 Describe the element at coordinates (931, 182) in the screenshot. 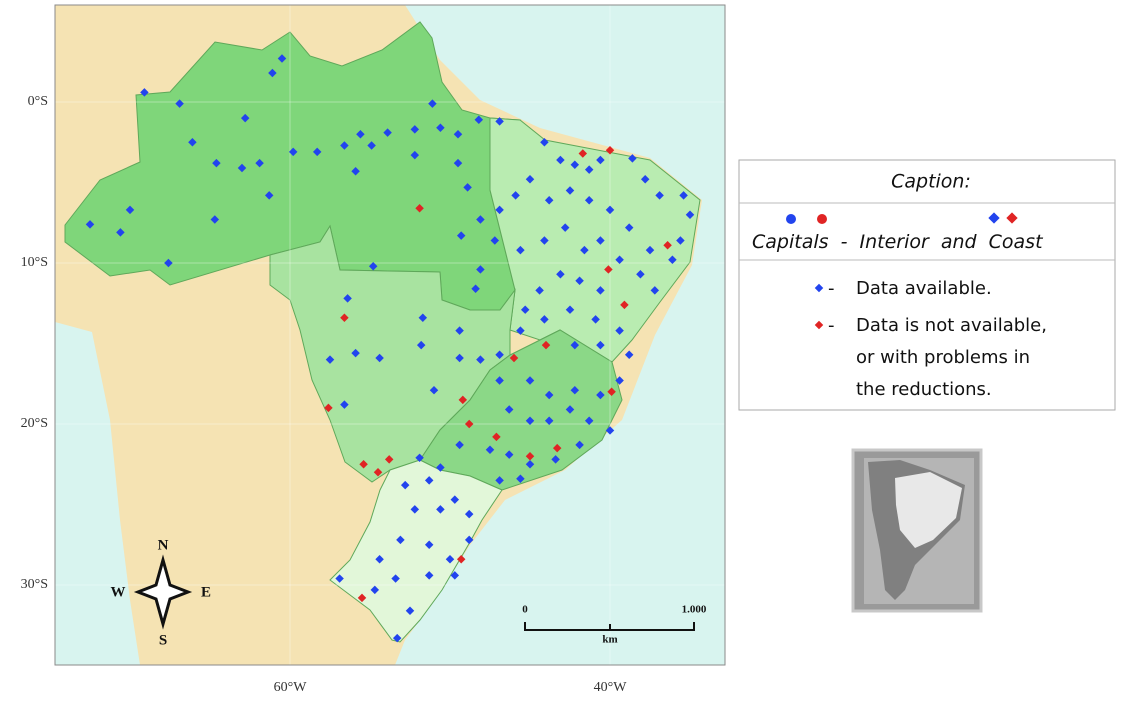

I see `legend-title: Caption:` at that location.